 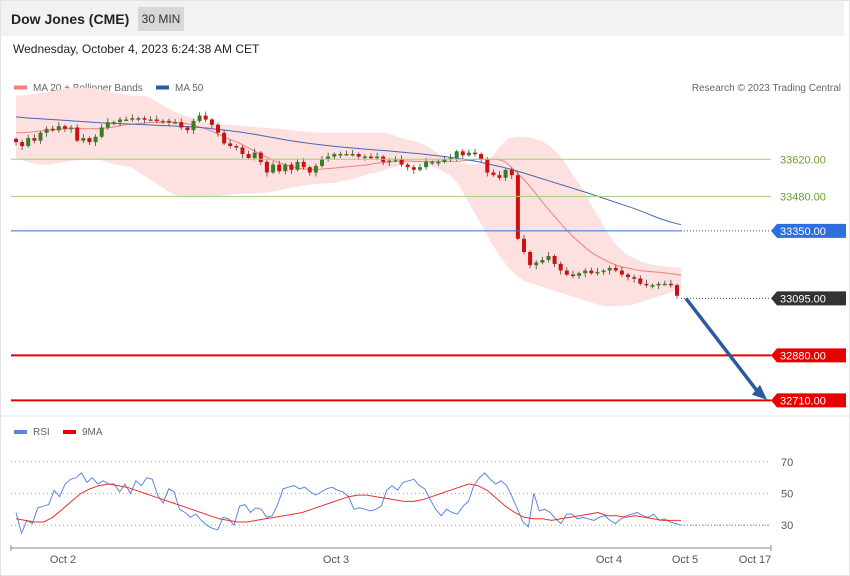 What do you see at coordinates (336, 560) in the screenshot?
I see `x-tick-label: Oct 3` at bounding box center [336, 560].